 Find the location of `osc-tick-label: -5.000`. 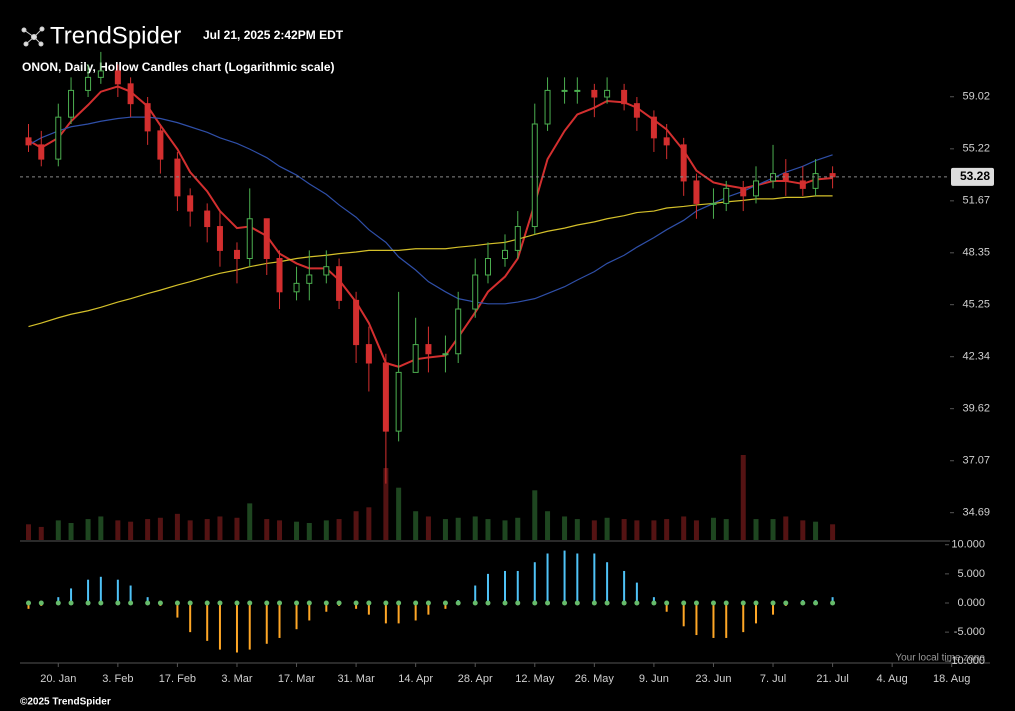

osc-tick-label: -5.000 is located at coordinates (969, 632).